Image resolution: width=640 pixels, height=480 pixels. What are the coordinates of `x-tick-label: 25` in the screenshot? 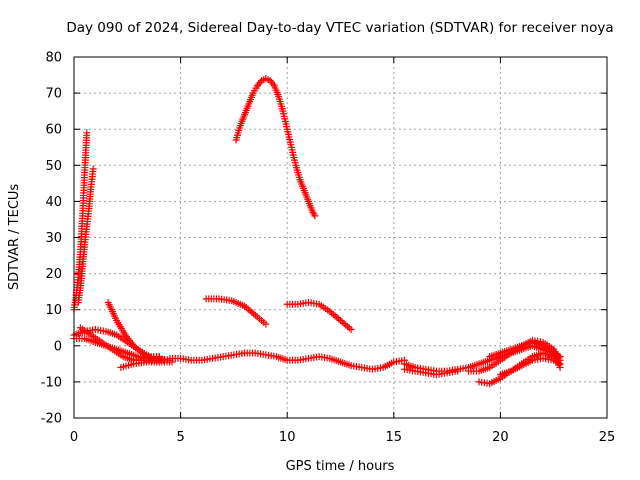 It's located at (607, 437).